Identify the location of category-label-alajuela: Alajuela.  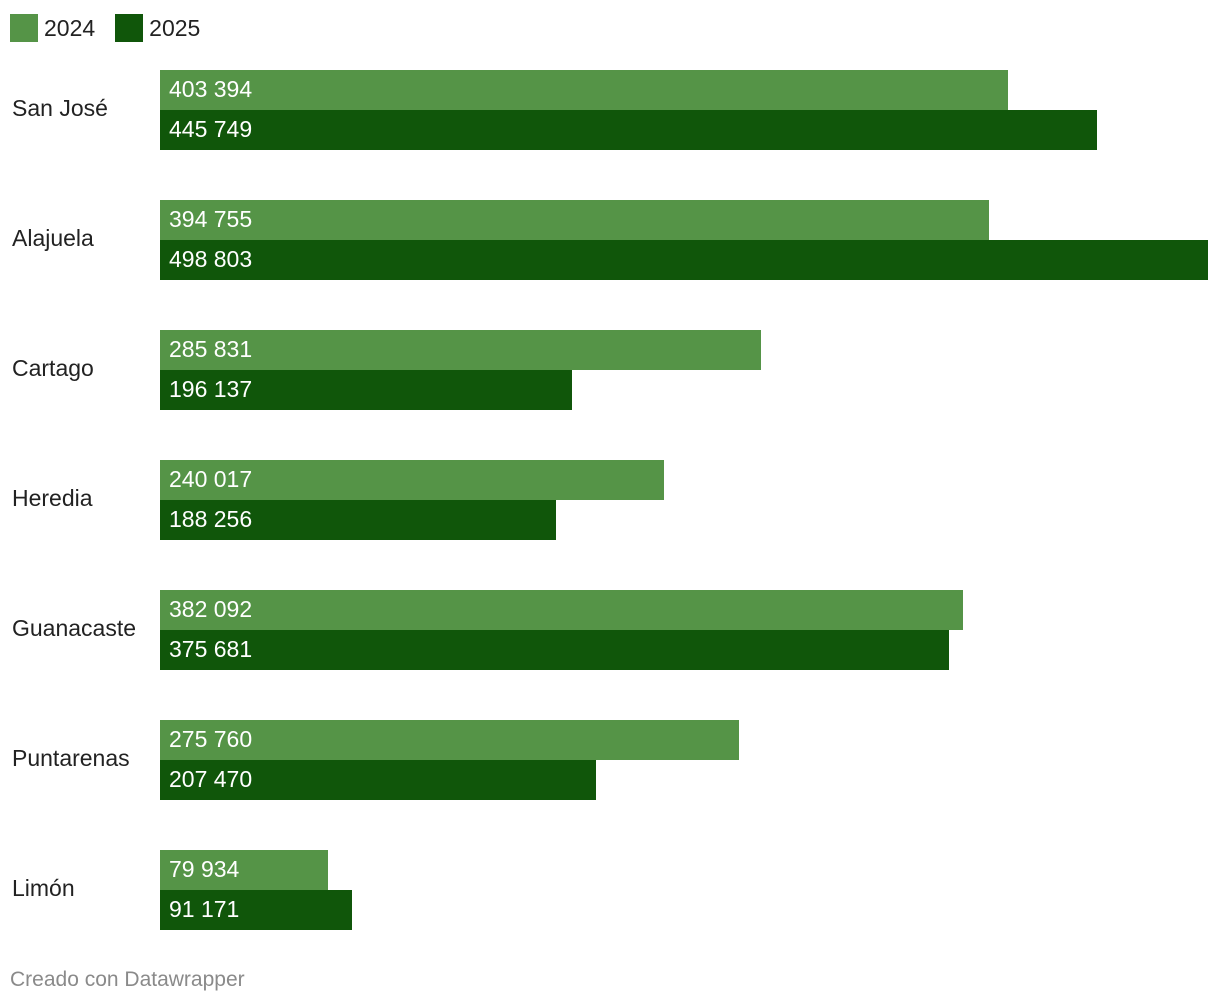
(53, 238).